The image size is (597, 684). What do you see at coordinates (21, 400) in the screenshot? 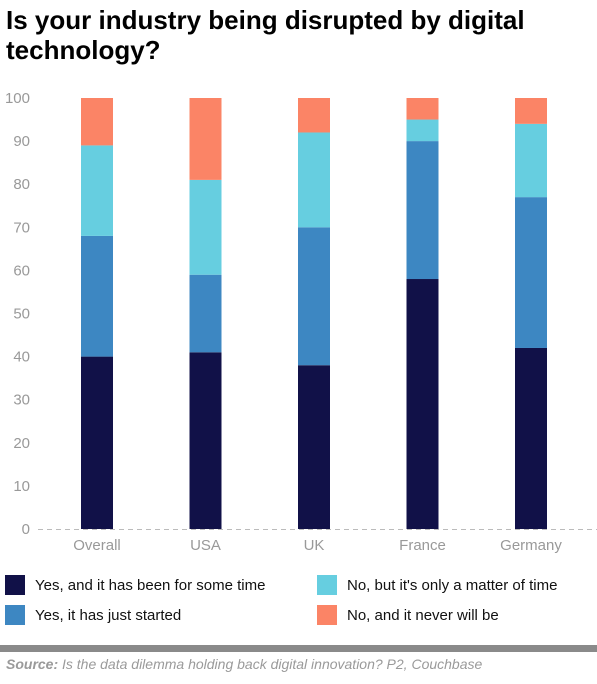
I see `y-tick-label: 30` at bounding box center [21, 400].